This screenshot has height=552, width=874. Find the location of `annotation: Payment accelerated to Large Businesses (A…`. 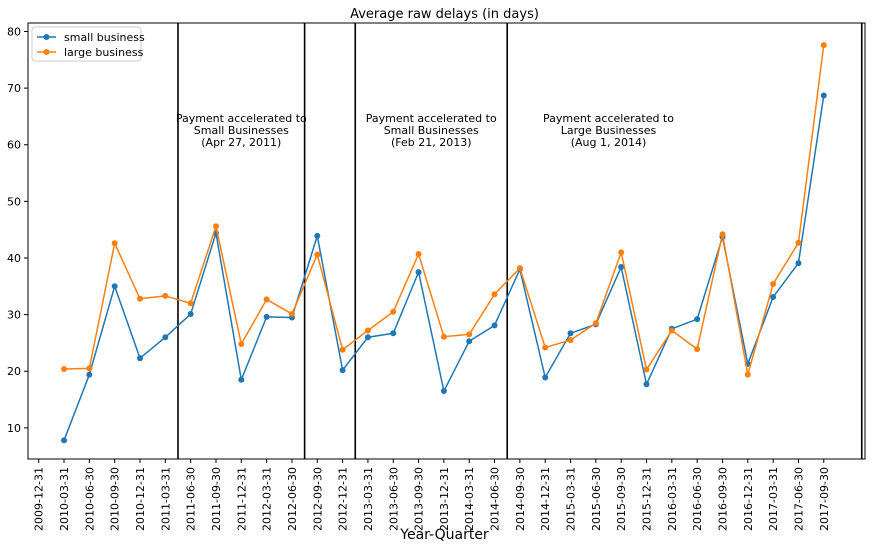

annotation: Payment accelerated to Large Businesses (A… is located at coordinates (608, 130).